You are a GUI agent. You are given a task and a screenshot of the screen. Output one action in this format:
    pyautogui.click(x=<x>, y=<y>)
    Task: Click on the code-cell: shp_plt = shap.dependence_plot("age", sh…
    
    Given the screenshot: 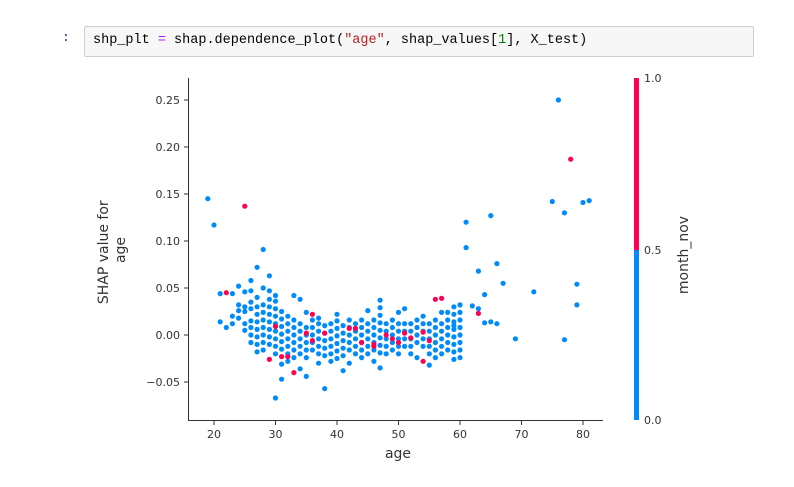 What is the action you would take?
    pyautogui.click(x=419, y=41)
    